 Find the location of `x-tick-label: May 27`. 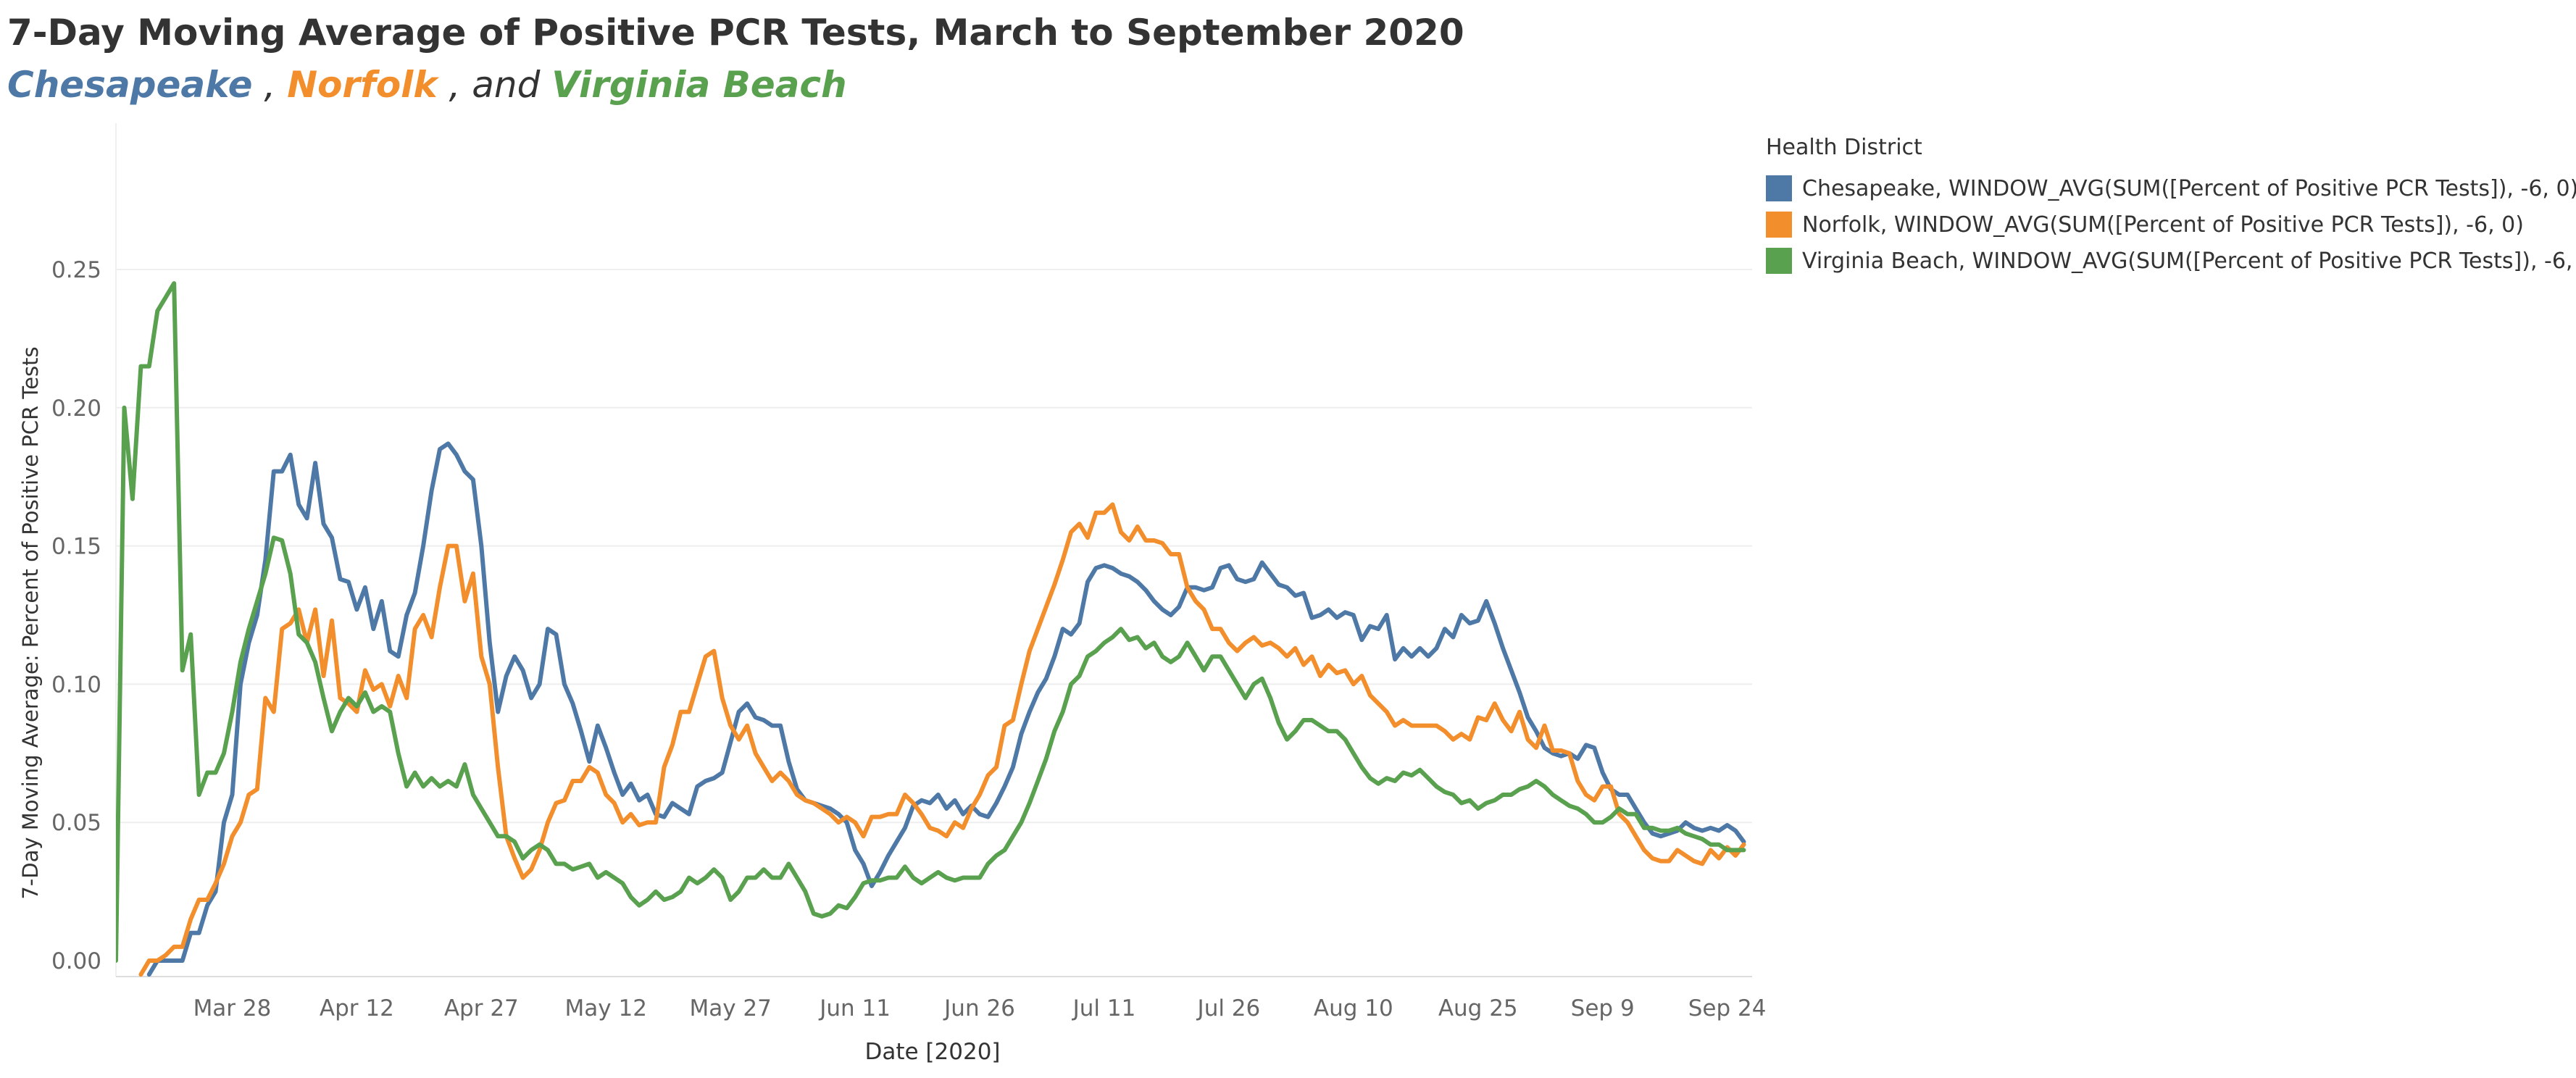

x-tick-label: May 27 is located at coordinates (730, 1008).